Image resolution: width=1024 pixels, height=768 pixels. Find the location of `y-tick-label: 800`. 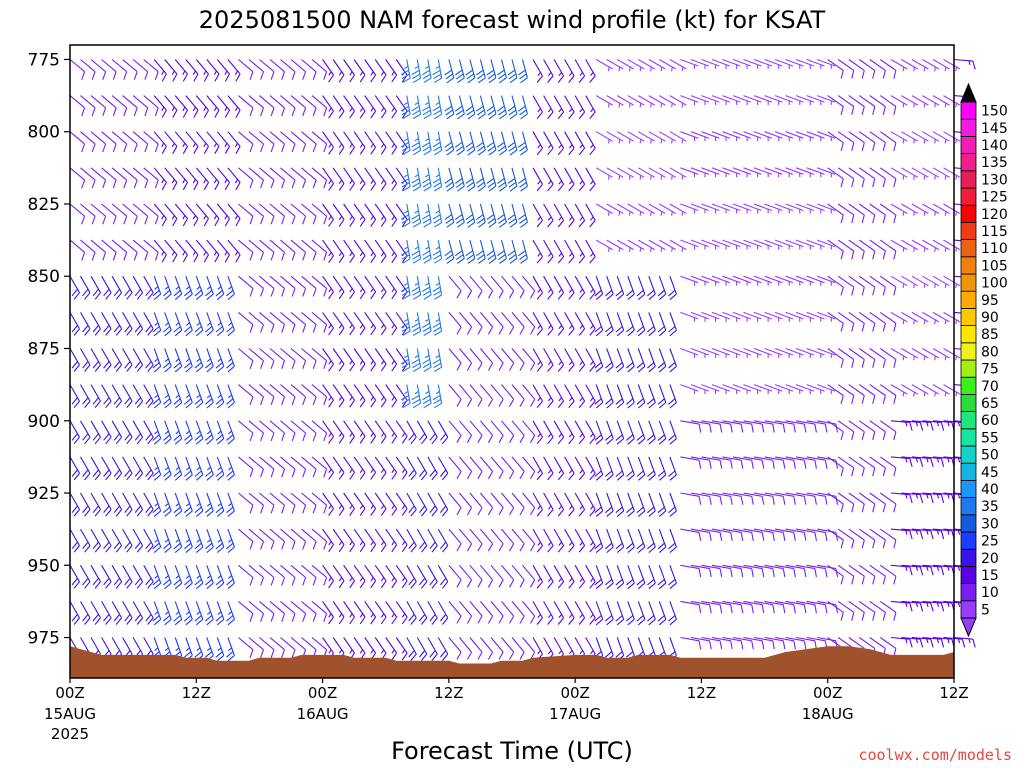

y-tick-label: 800 is located at coordinates (44, 133).